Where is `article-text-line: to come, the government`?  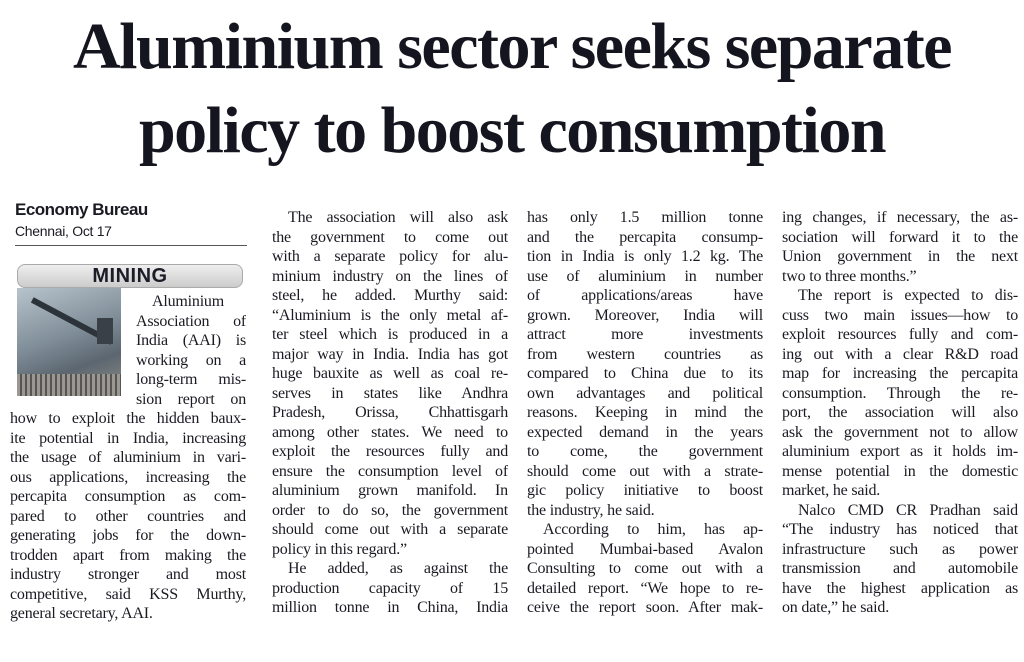
article-text-line: to come, the government is located at coordinates (645, 451).